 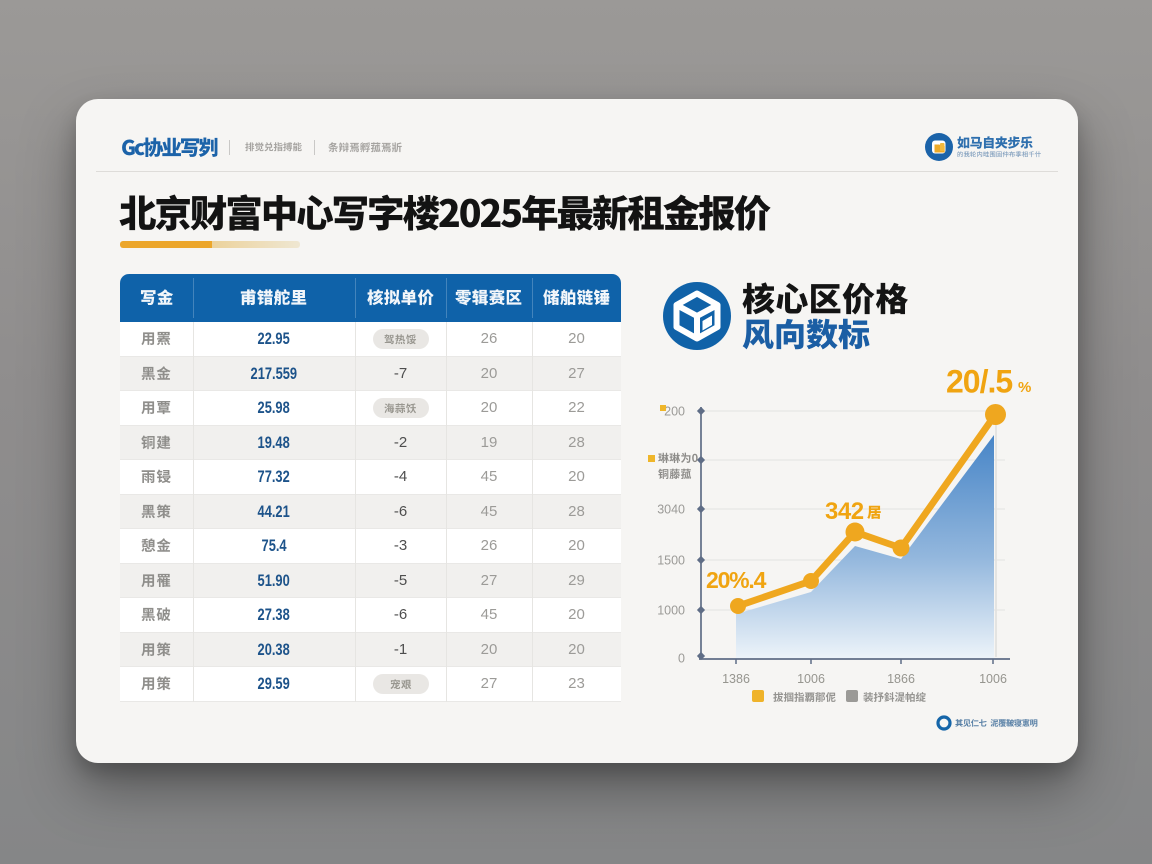 I want to click on svg-text: 200, so click(x=674, y=412).